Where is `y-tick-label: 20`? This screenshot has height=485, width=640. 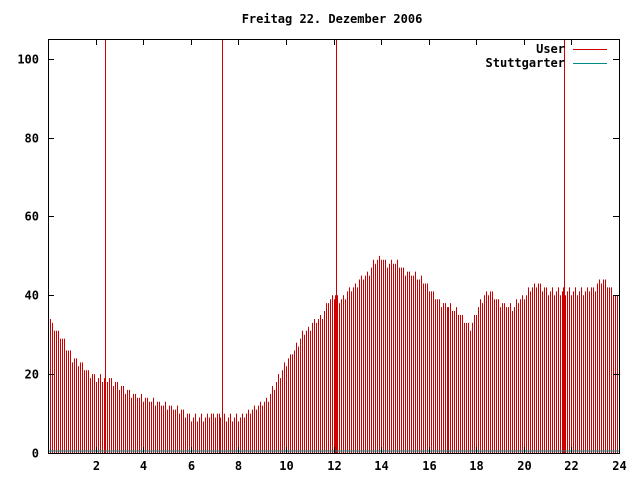
y-tick-label: 20 is located at coordinates (32, 375).